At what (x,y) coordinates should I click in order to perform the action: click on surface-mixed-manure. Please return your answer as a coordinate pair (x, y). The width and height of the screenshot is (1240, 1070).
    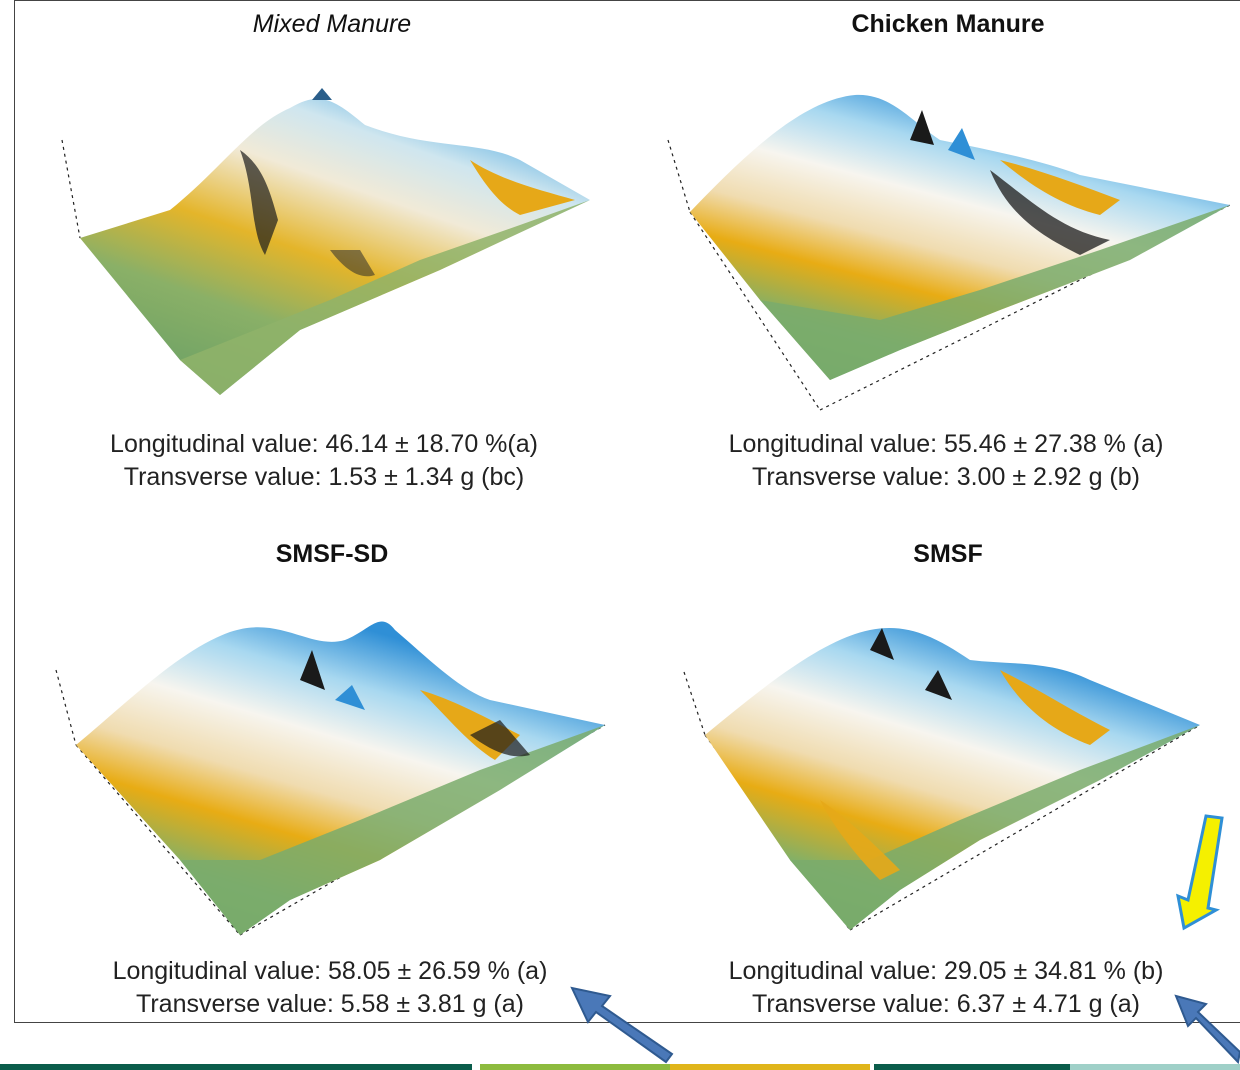
    Looking at the image, I should click on (325, 241).